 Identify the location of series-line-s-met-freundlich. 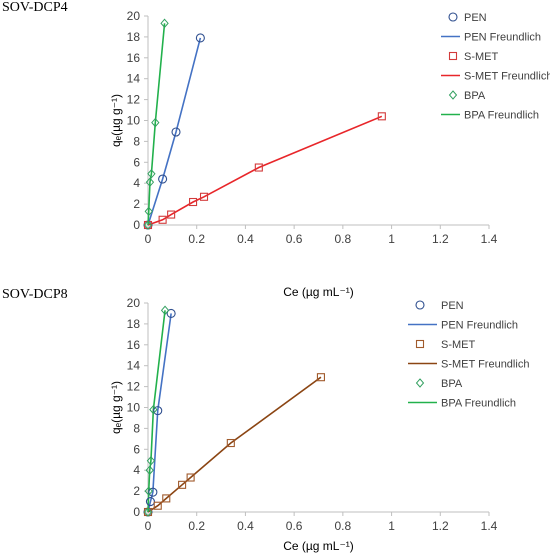
(265, 170).